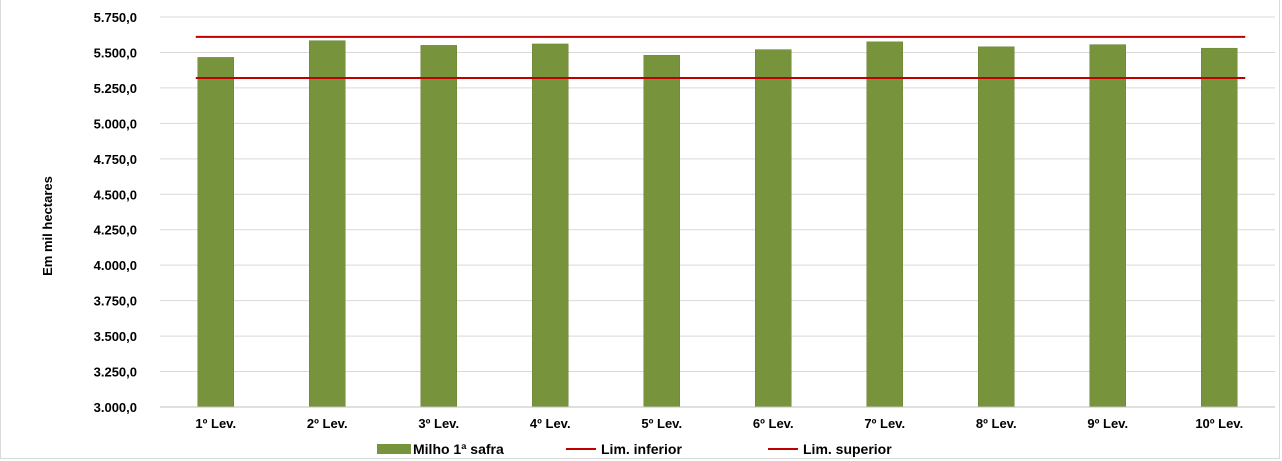 Image resolution: width=1282 pixels, height=461 pixels. What do you see at coordinates (996, 423) in the screenshot?
I see `x-tick-label: 8º Lev.` at bounding box center [996, 423].